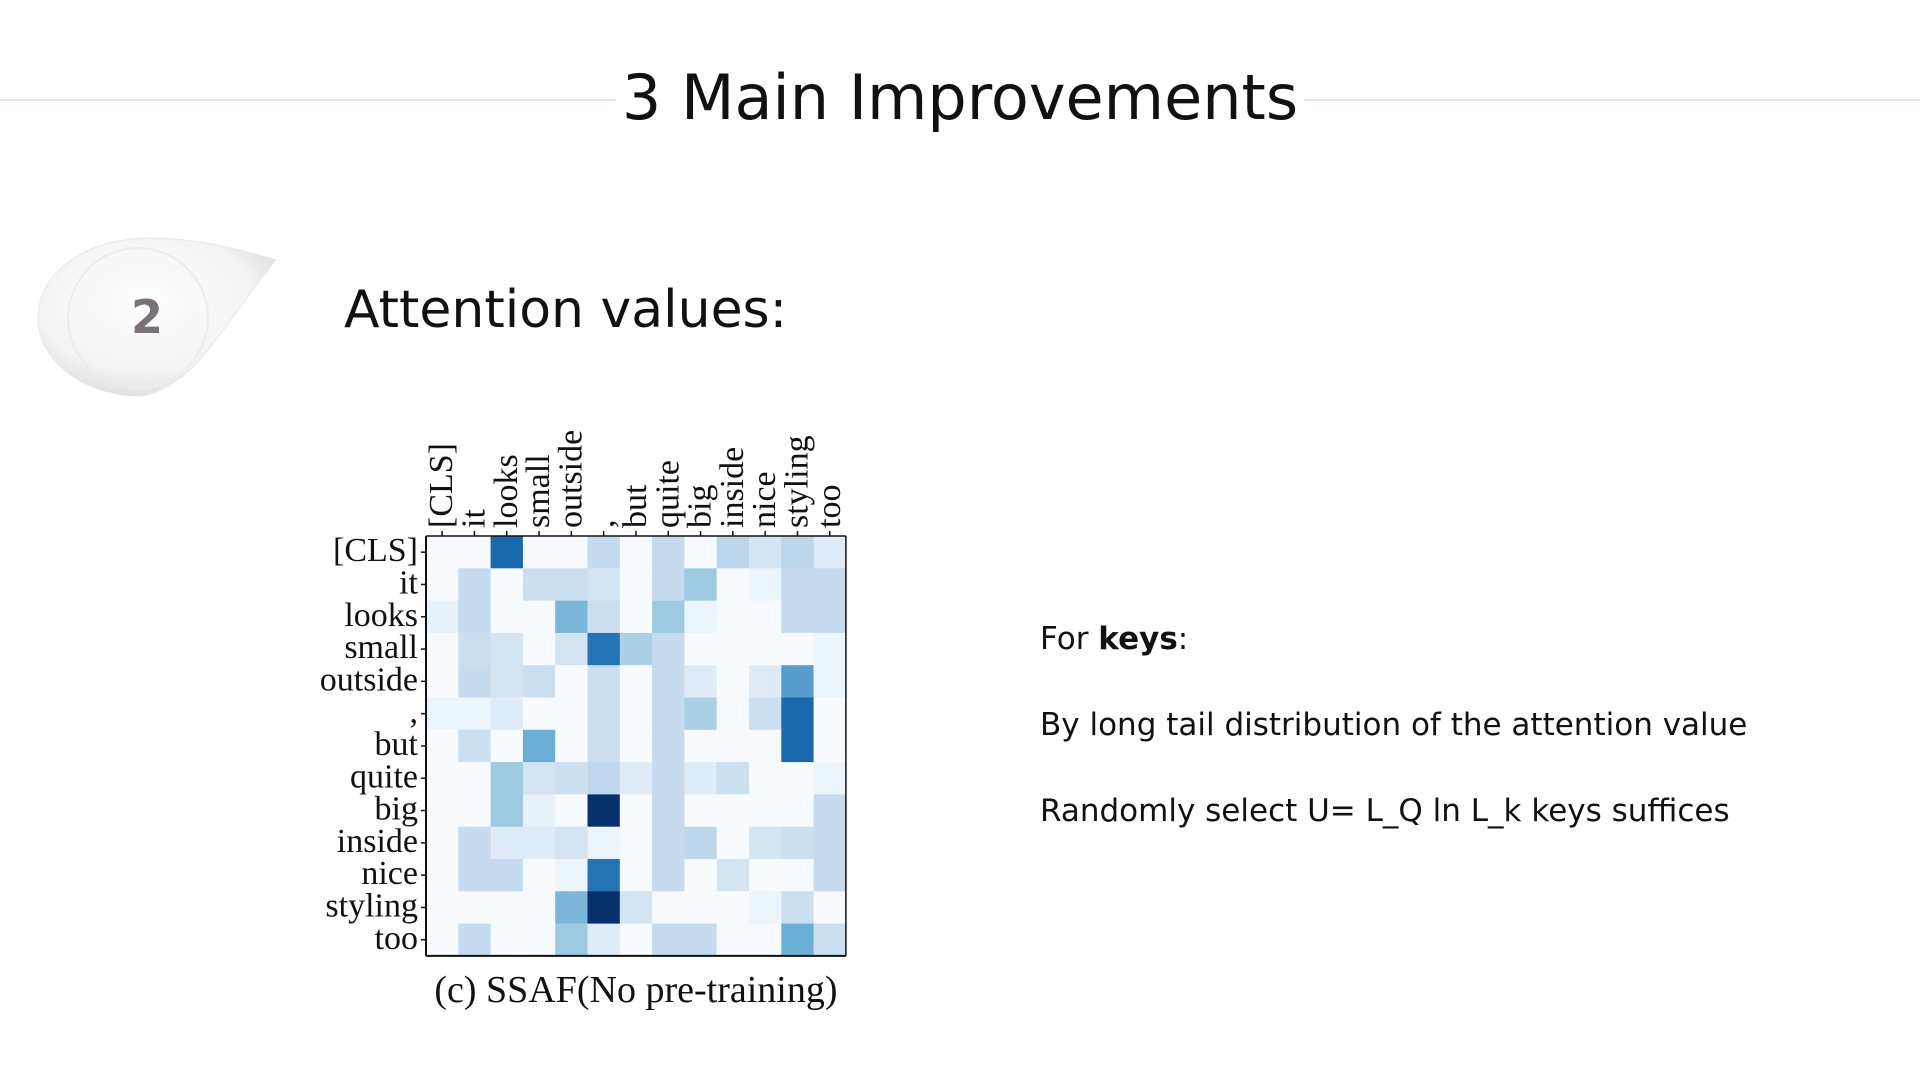 This screenshot has height=1080, width=1920. Describe the element at coordinates (396, 938) in the screenshot. I see `heatmap-row-label: too` at that location.